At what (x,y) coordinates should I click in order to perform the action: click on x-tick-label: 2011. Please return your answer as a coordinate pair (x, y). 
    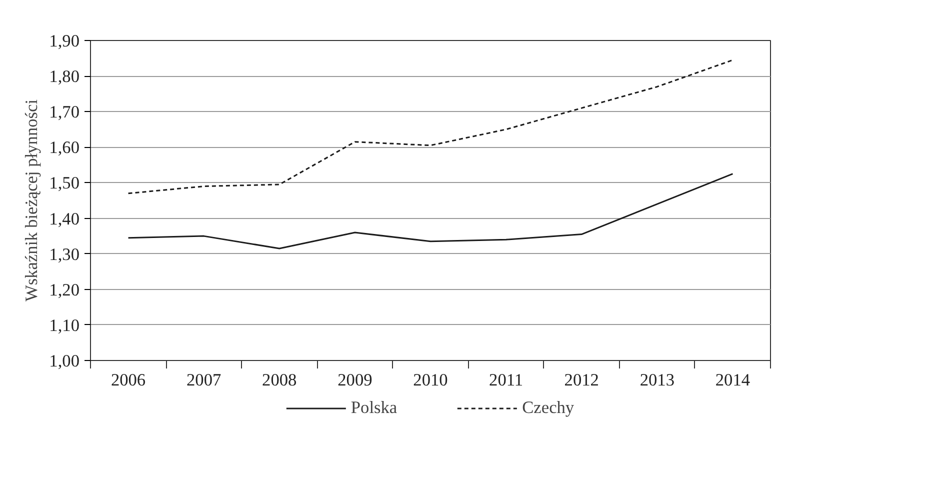
    Looking at the image, I should click on (506, 380).